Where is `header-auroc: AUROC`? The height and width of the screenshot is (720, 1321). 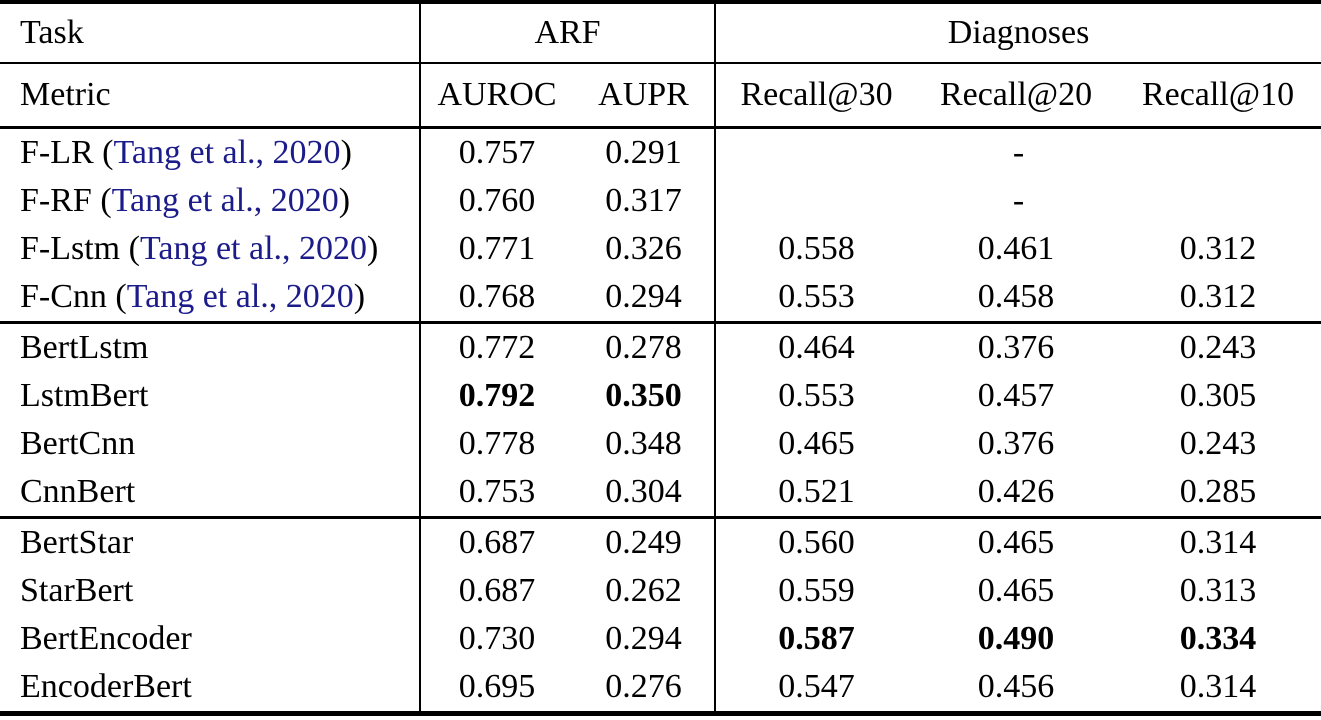 header-auroc: AUROC is located at coordinates (496, 96).